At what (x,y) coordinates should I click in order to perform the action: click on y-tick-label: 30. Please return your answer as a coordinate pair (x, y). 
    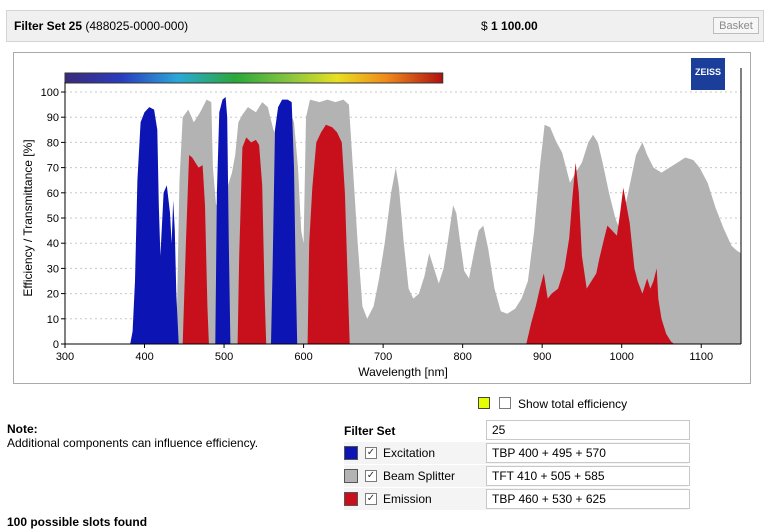
    Looking at the image, I should click on (53, 269).